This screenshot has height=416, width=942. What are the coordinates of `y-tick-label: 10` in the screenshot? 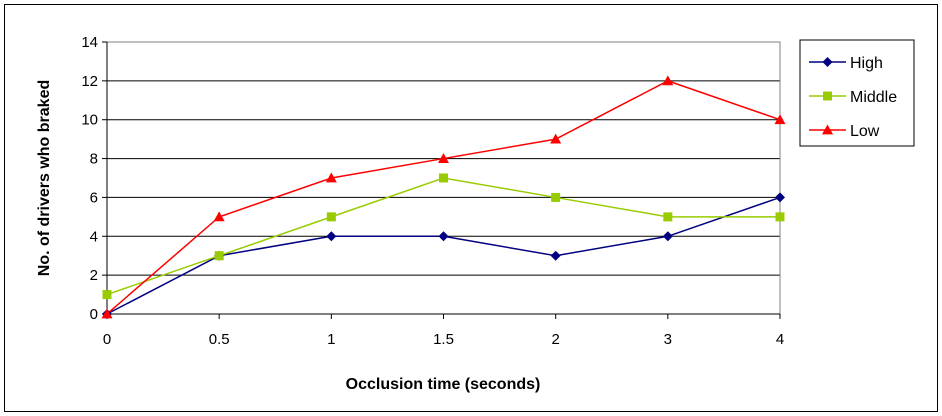 It's located at (89, 120).